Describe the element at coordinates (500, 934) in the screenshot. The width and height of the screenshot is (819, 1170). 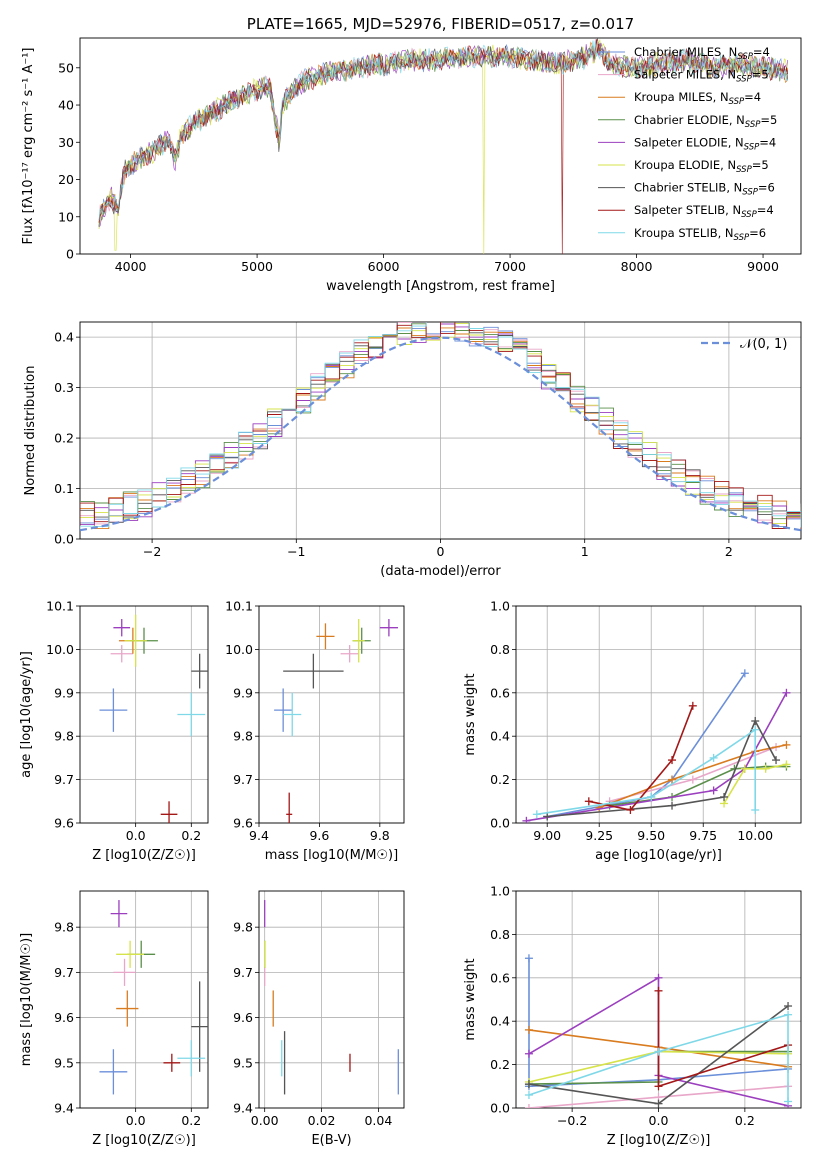
I see `y-tick-label: 0.8` at that location.